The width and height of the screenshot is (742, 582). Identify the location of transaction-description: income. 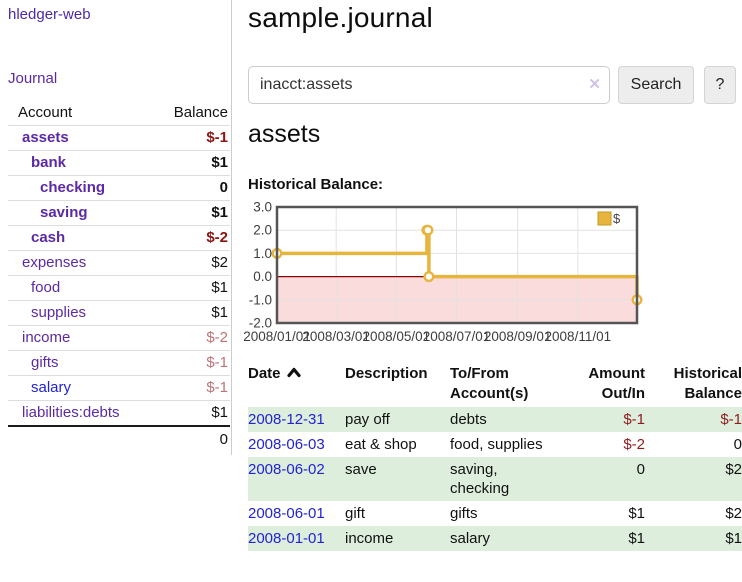
(397, 538).